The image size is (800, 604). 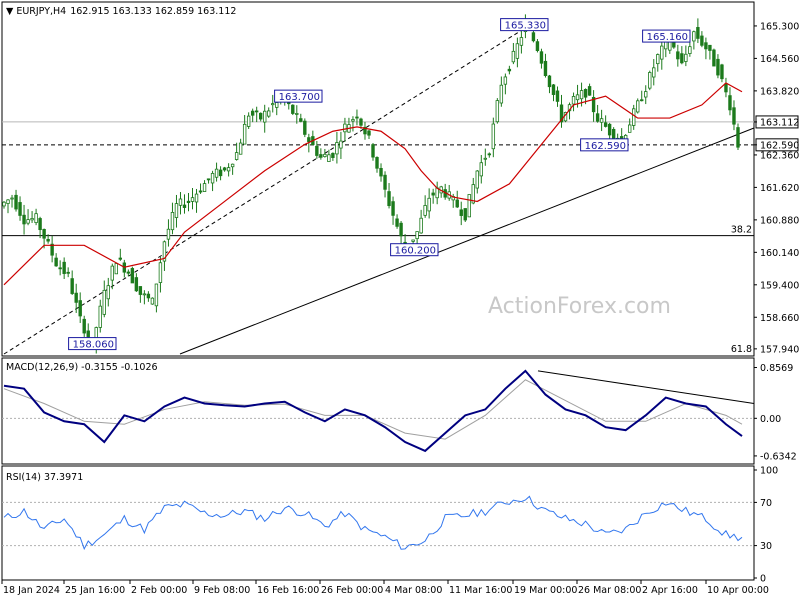 I want to click on price-annotation: 165.160, so click(x=667, y=37).